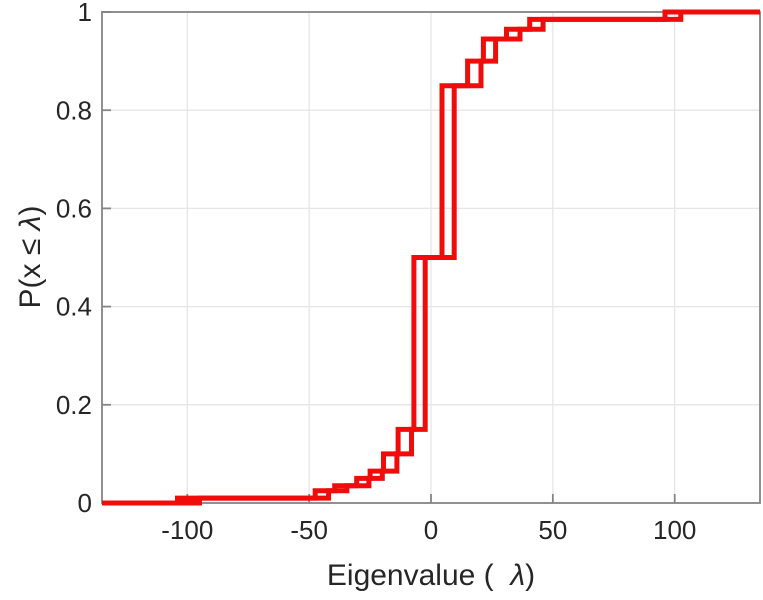 The width and height of the screenshot is (763, 600). I want to click on x-tick-label: 100, so click(674, 530).